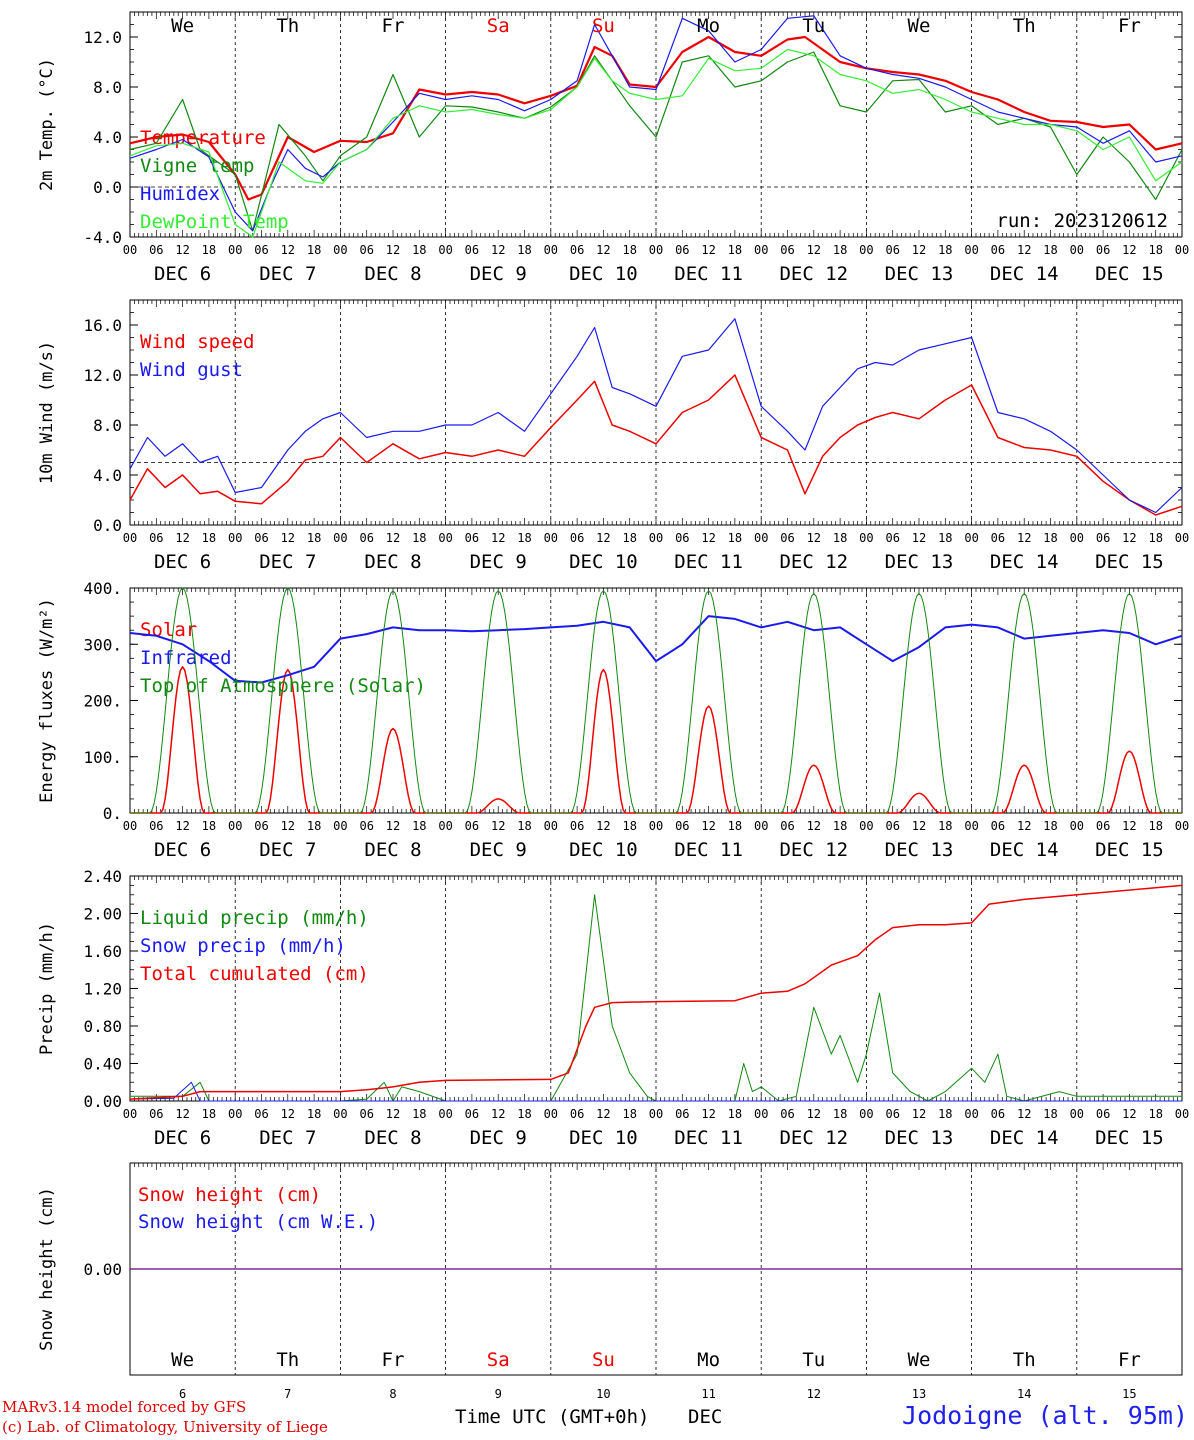 The width and height of the screenshot is (1194, 1440). Describe the element at coordinates (102, 876) in the screenshot. I see `y-tick-label: 2.40` at that location.